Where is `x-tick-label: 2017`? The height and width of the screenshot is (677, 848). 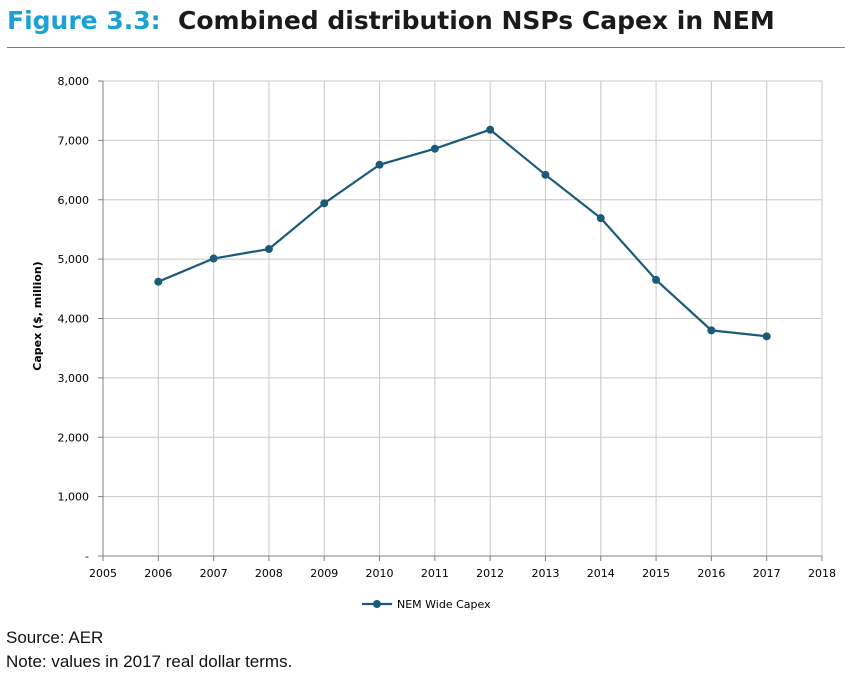
x-tick-label: 2017 is located at coordinates (767, 573).